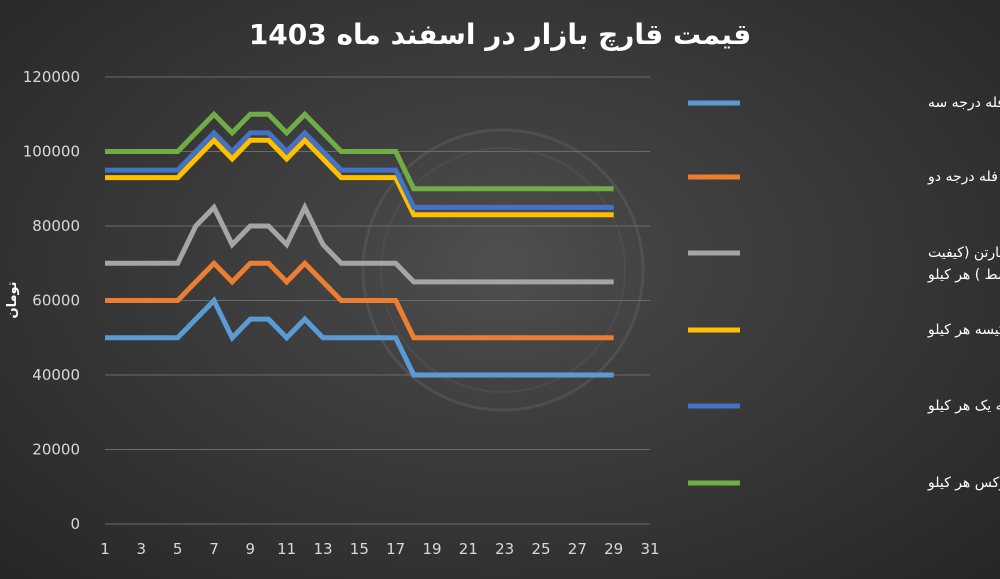 This screenshot has height=579, width=1000. Describe the element at coordinates (540, 549) in the screenshot. I see `x-tick-label: 25` at that location.